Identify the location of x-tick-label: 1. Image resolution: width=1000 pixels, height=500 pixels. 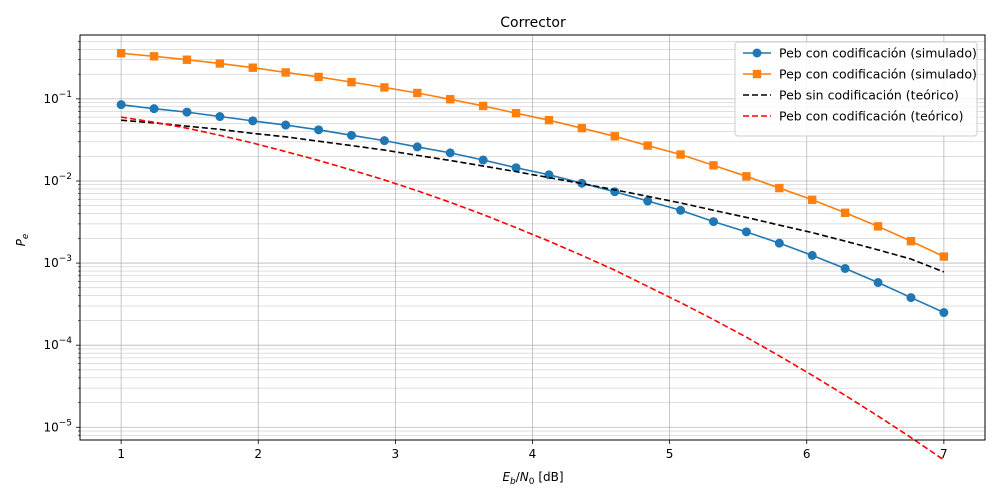
(121, 454).